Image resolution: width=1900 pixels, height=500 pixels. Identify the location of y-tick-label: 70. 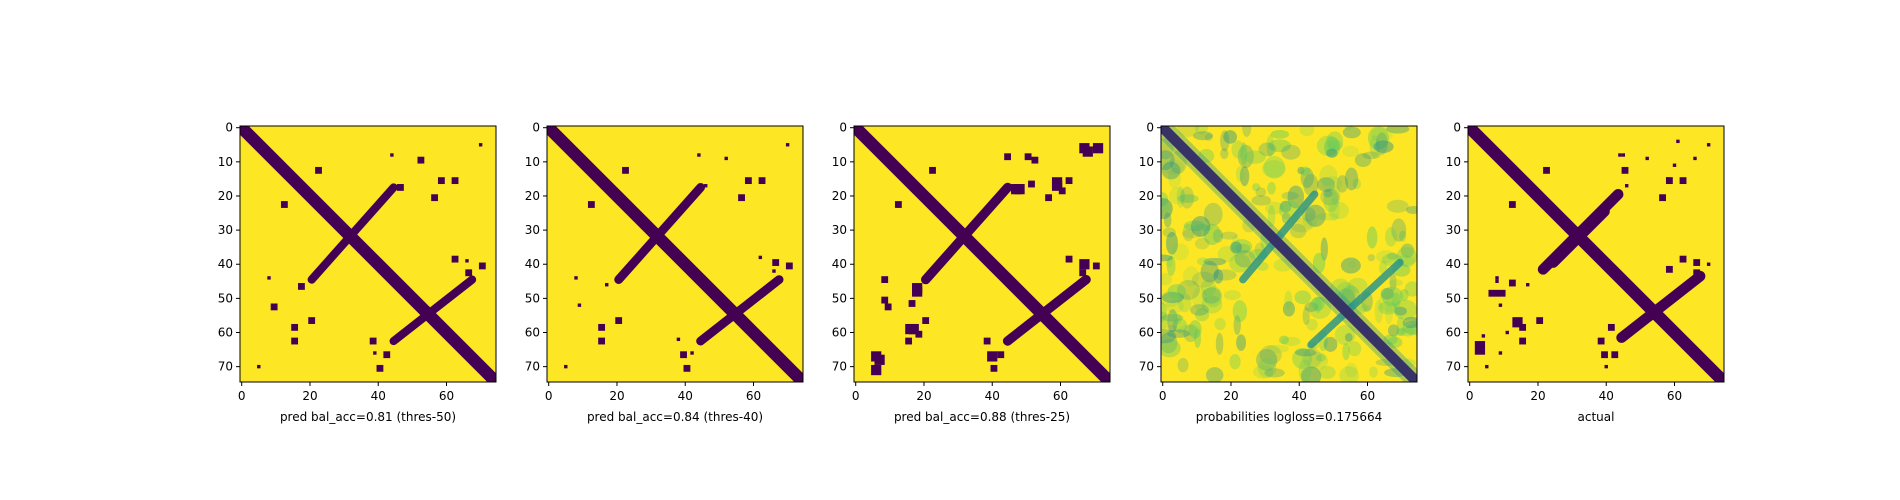
(532, 367).